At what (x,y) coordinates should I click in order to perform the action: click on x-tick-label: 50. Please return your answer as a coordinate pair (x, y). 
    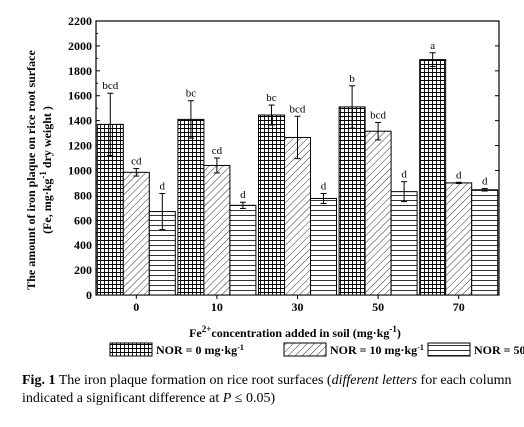
    Looking at the image, I should click on (378, 307).